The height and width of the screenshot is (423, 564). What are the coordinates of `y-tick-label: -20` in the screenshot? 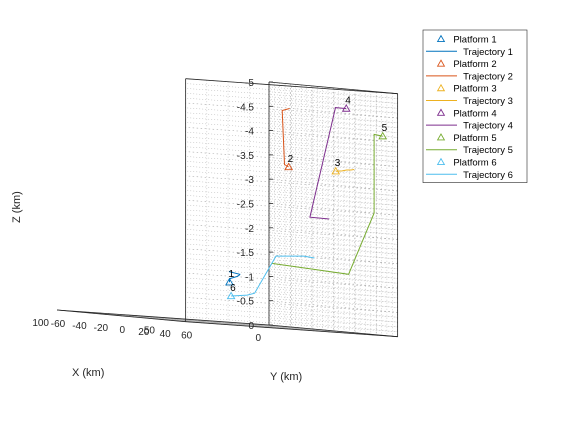 It's located at (101, 328).